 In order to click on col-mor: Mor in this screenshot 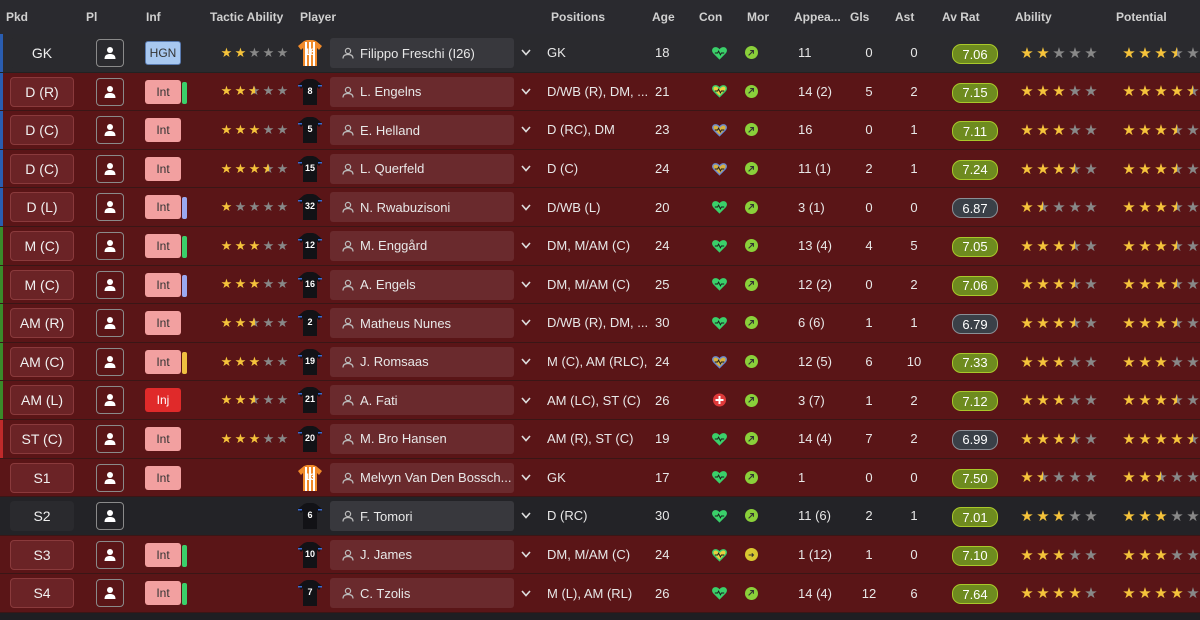, I will do `click(758, 17)`.